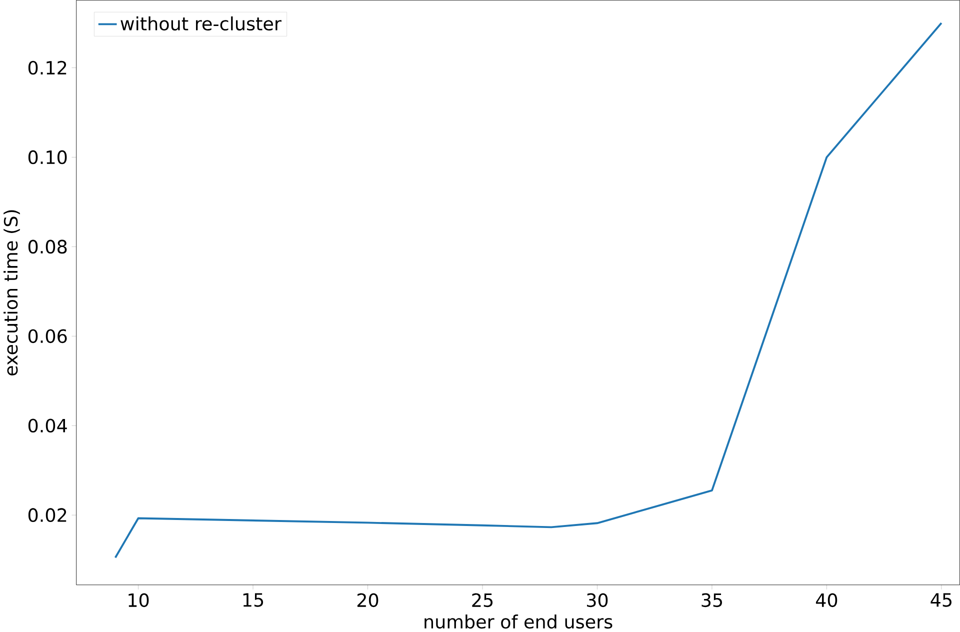 The width and height of the screenshot is (960, 632). What do you see at coordinates (201, 23) in the screenshot?
I see `legend-label: without re-cluster` at bounding box center [201, 23].